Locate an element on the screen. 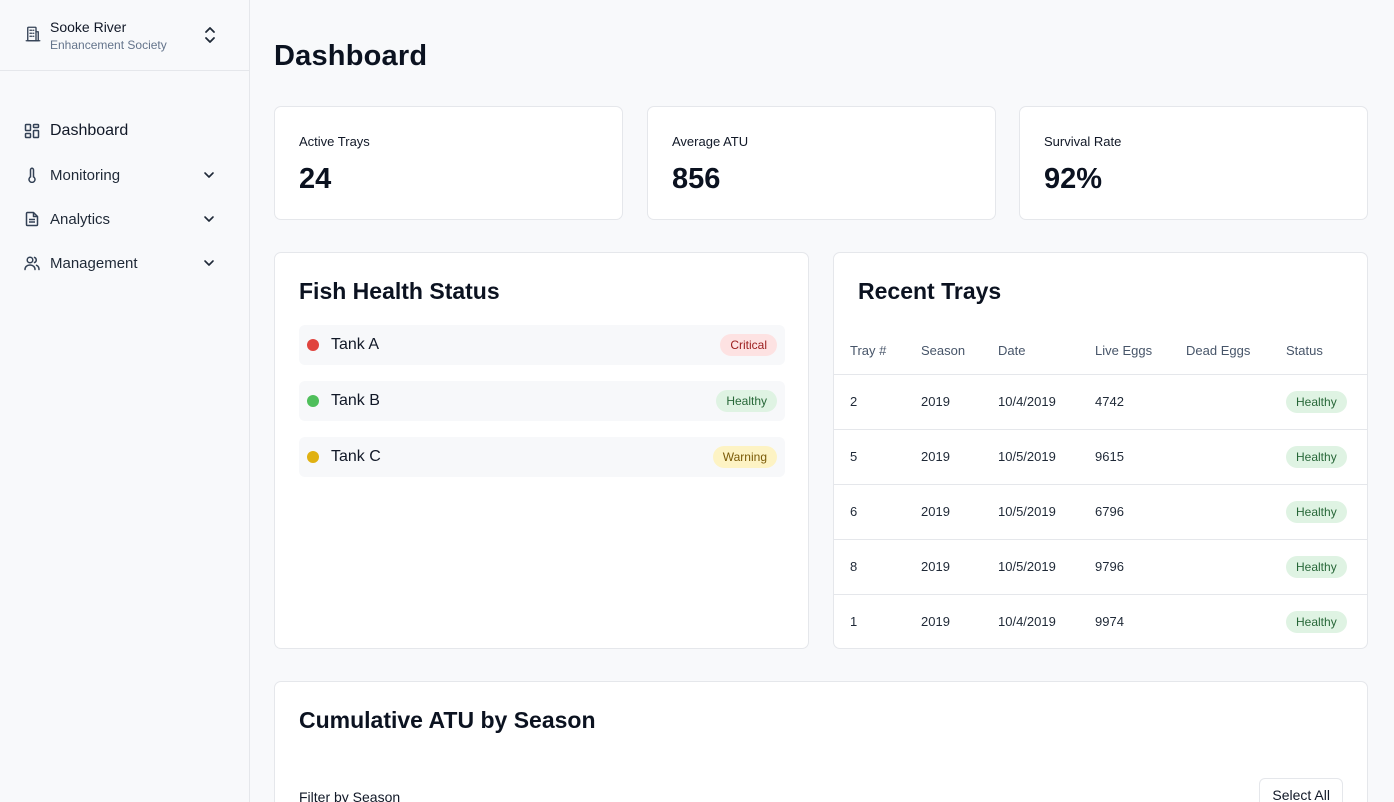  table-row: 2 2019 10/4/2019 4742 Healthy is located at coordinates (1100, 402).